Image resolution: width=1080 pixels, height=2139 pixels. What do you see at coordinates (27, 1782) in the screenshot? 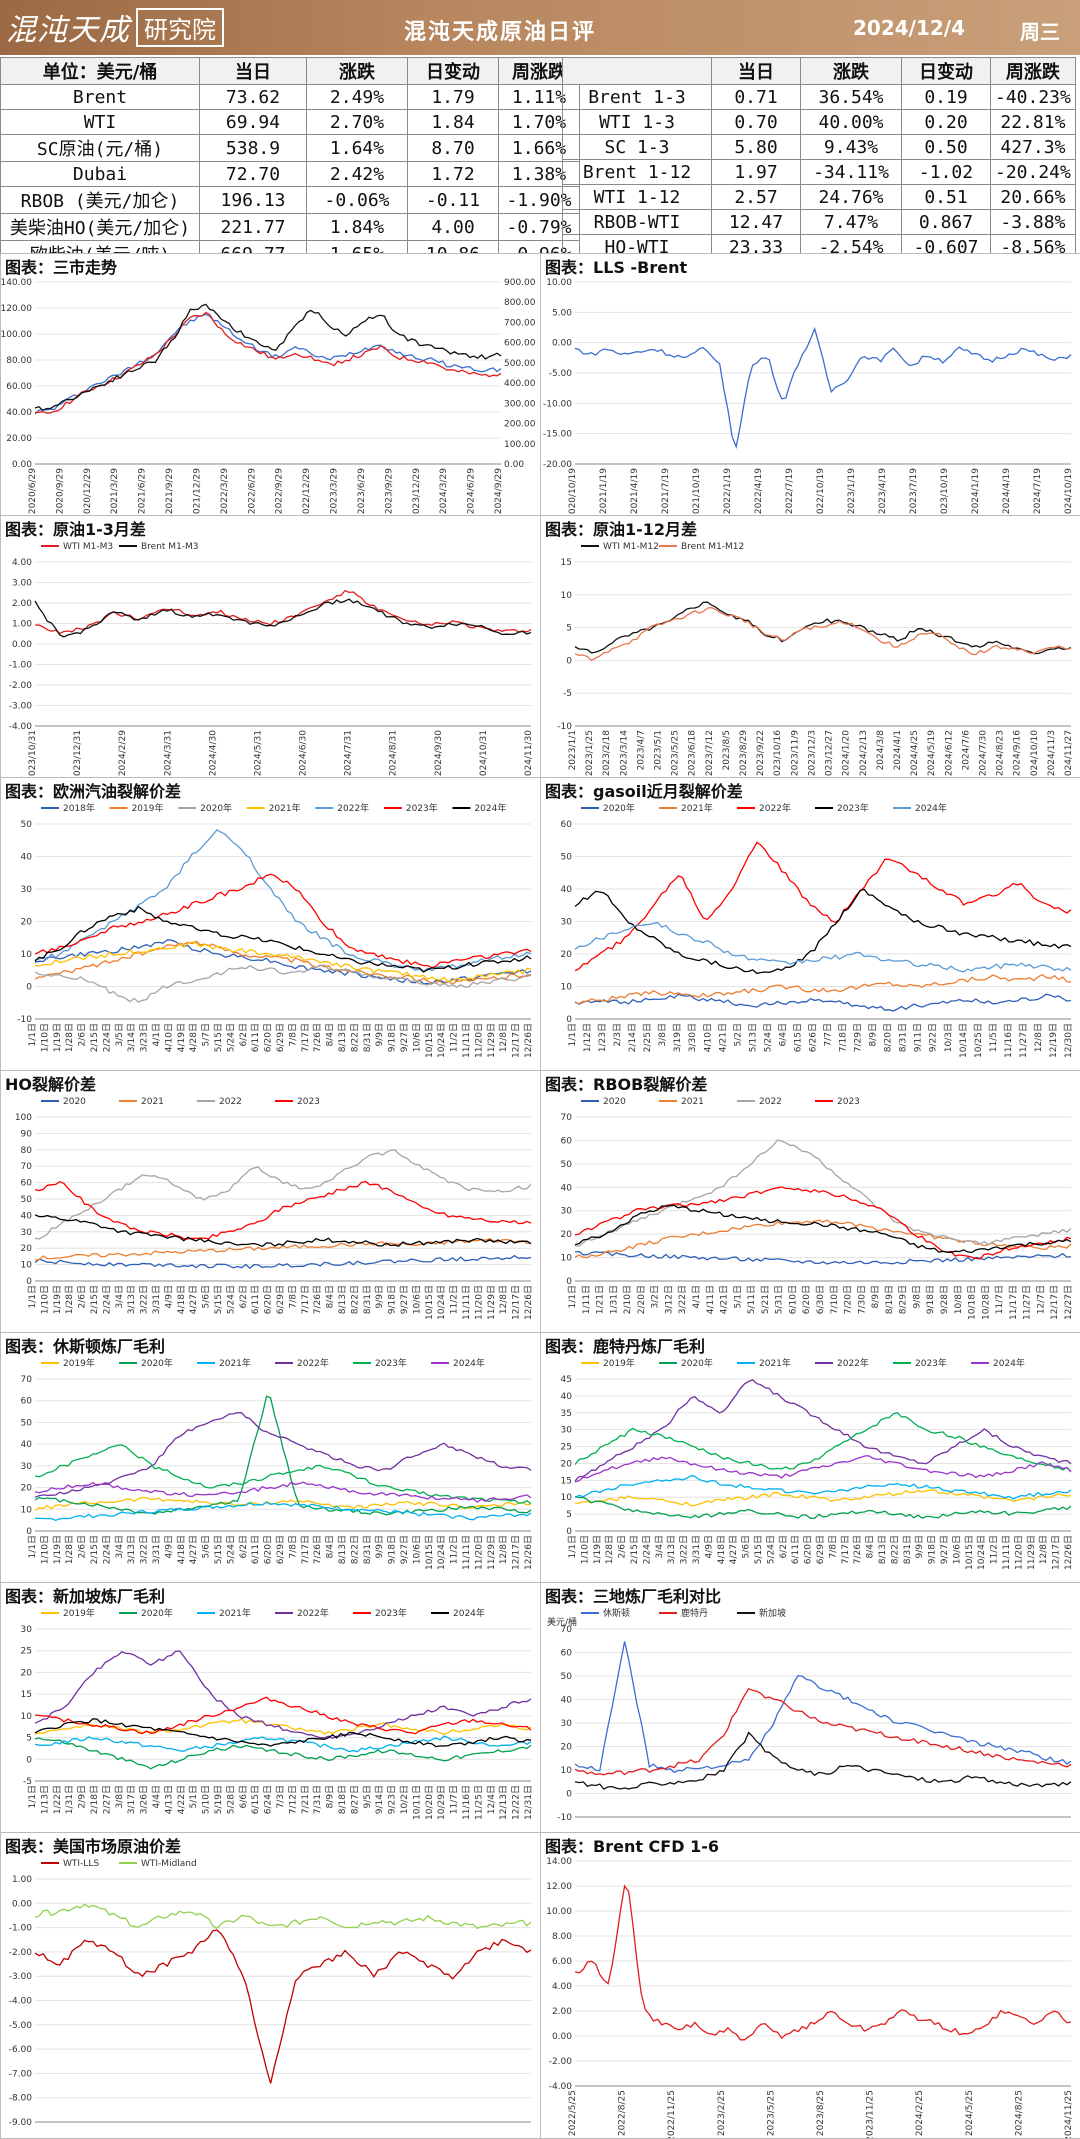
I see `y-tick-label: -5` at bounding box center [27, 1782].